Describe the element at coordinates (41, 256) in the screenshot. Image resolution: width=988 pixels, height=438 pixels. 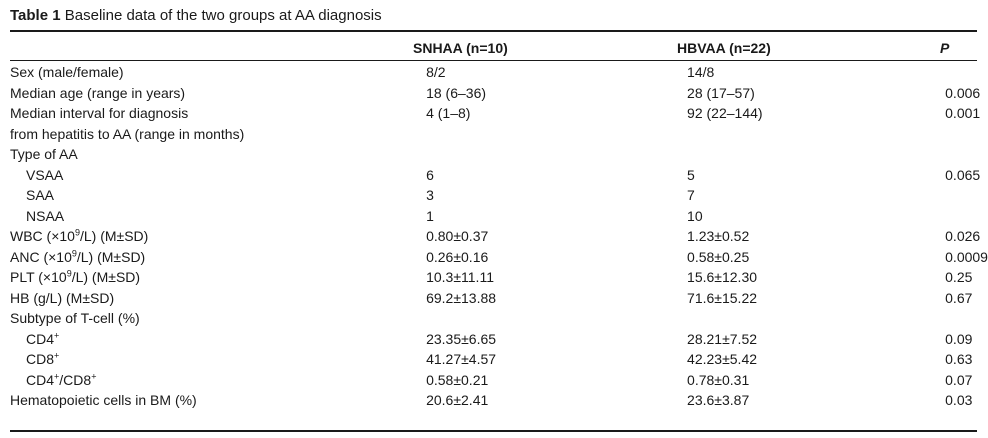
I see `row-label-text: ANC (×10` at that location.